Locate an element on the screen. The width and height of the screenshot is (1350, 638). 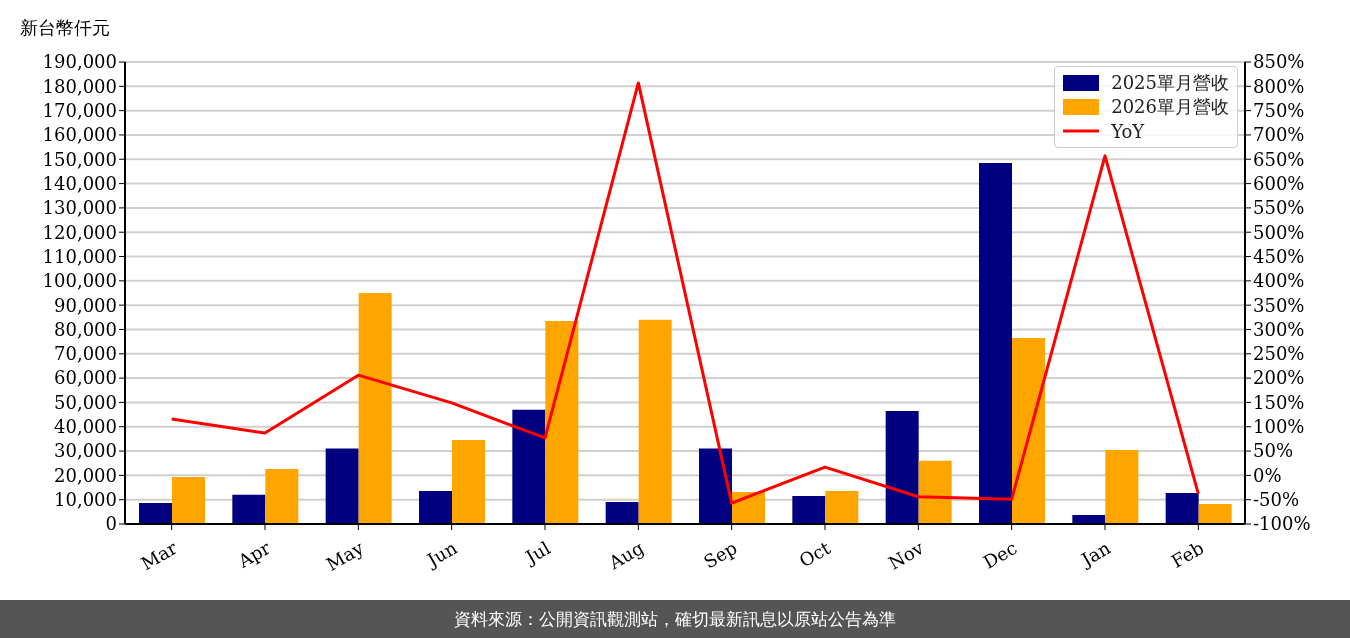
y2-tick-label: -50% is located at coordinates (1276, 500).